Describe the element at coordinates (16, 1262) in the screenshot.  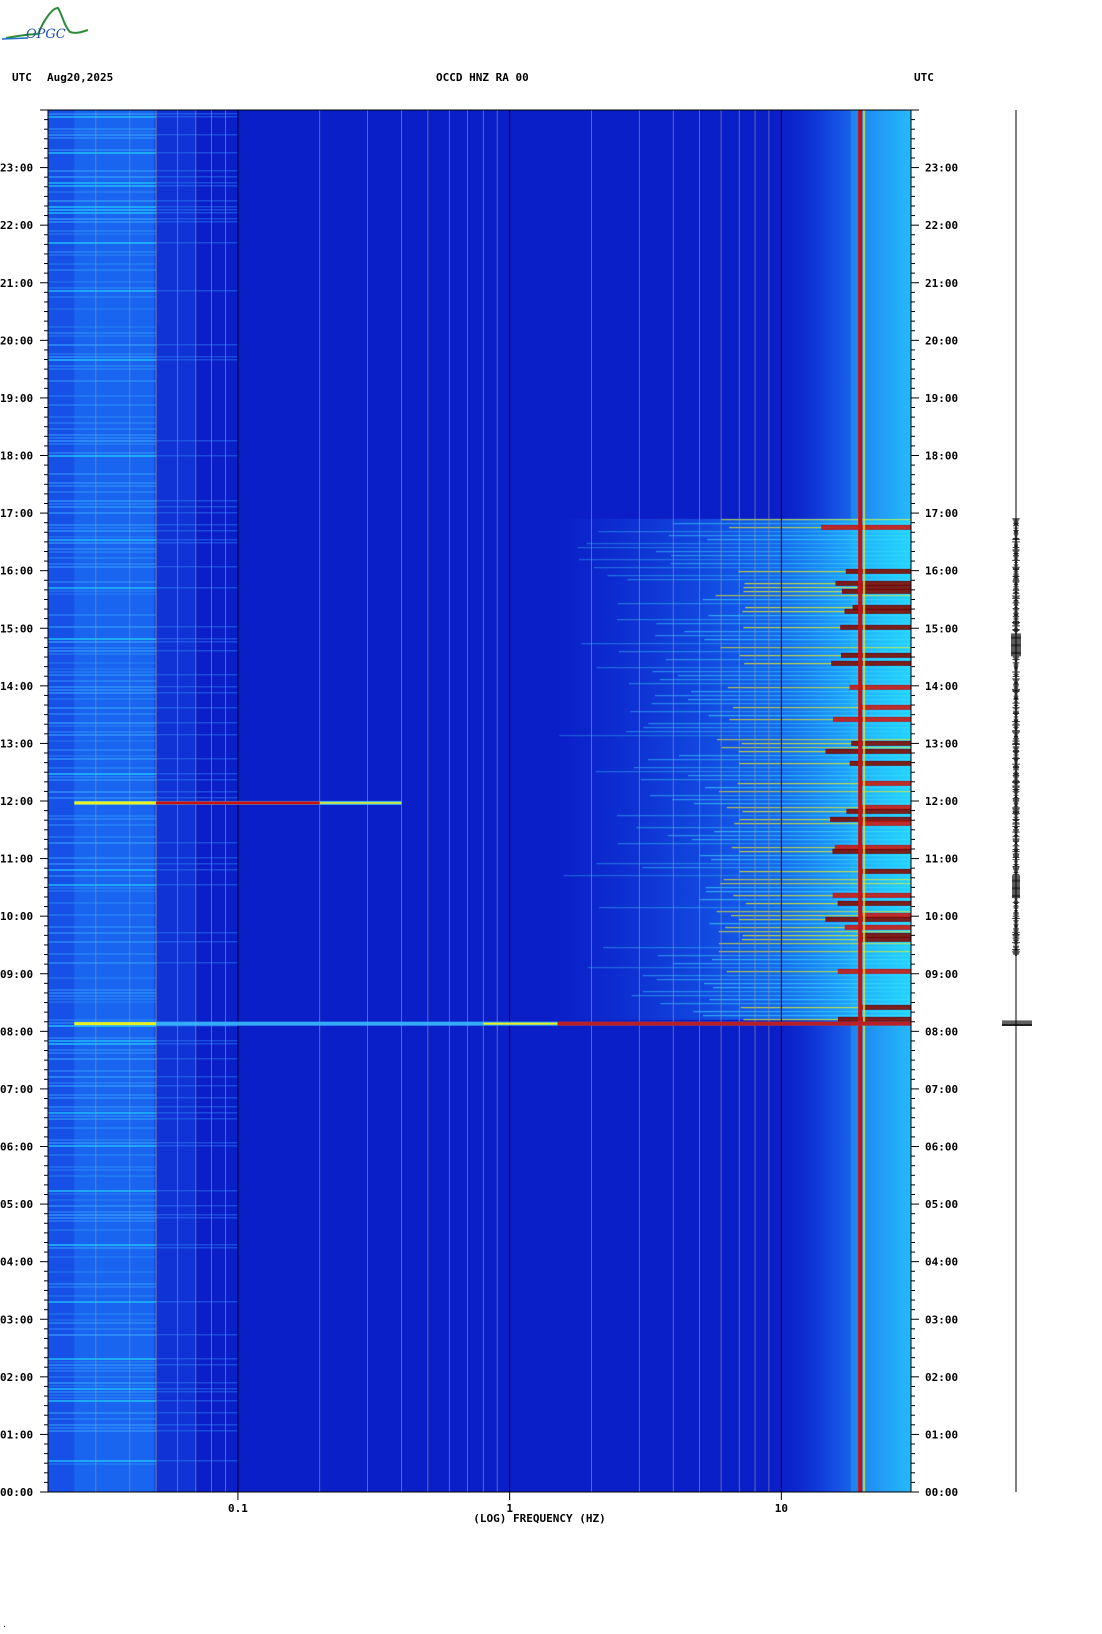
I see `y-tick-label-left: 04:00` at that location.